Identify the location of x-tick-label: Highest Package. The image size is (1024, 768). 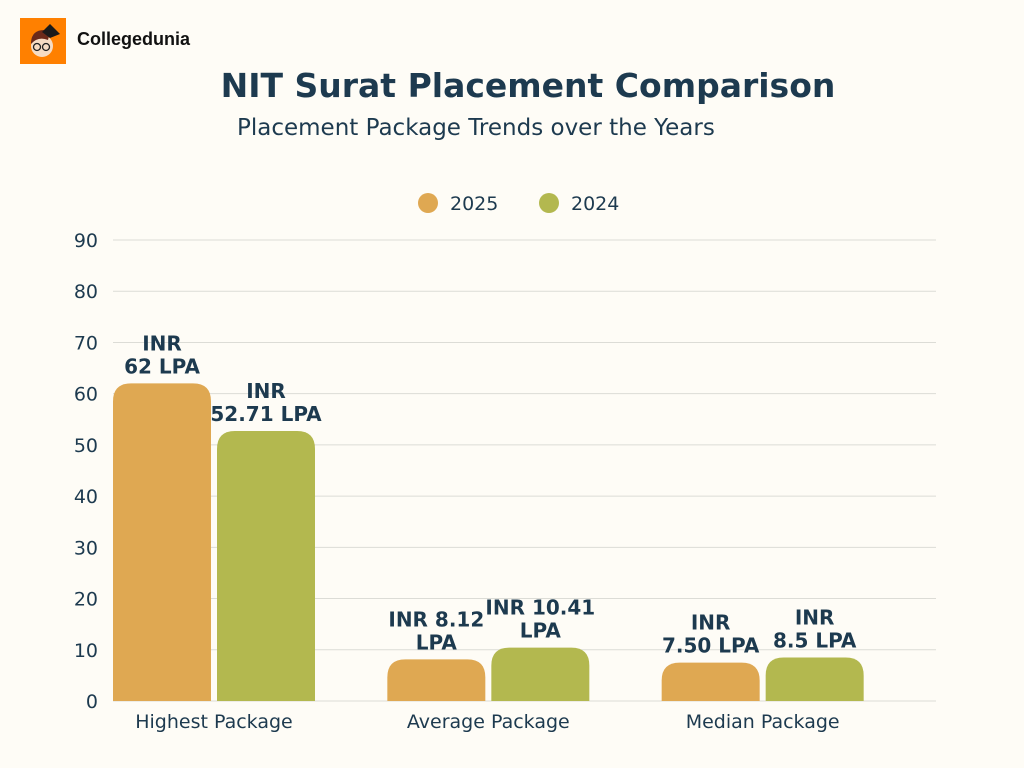
(214, 722).